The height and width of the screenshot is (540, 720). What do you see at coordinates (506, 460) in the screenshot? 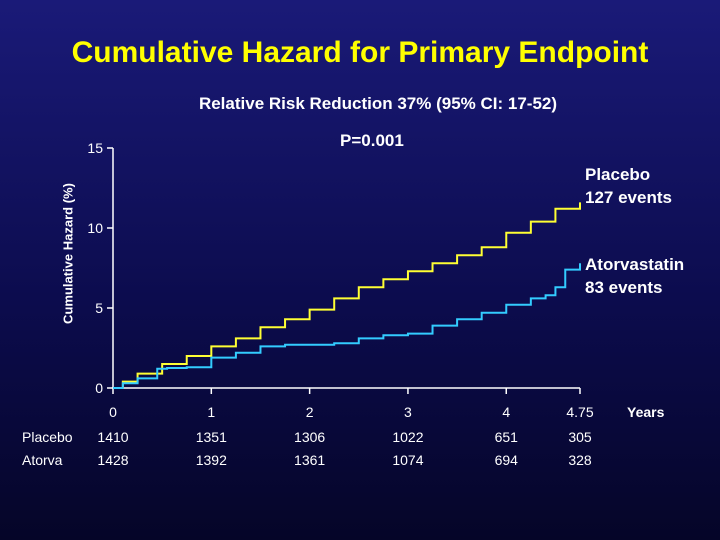
I see `table-cell: 694` at bounding box center [506, 460].